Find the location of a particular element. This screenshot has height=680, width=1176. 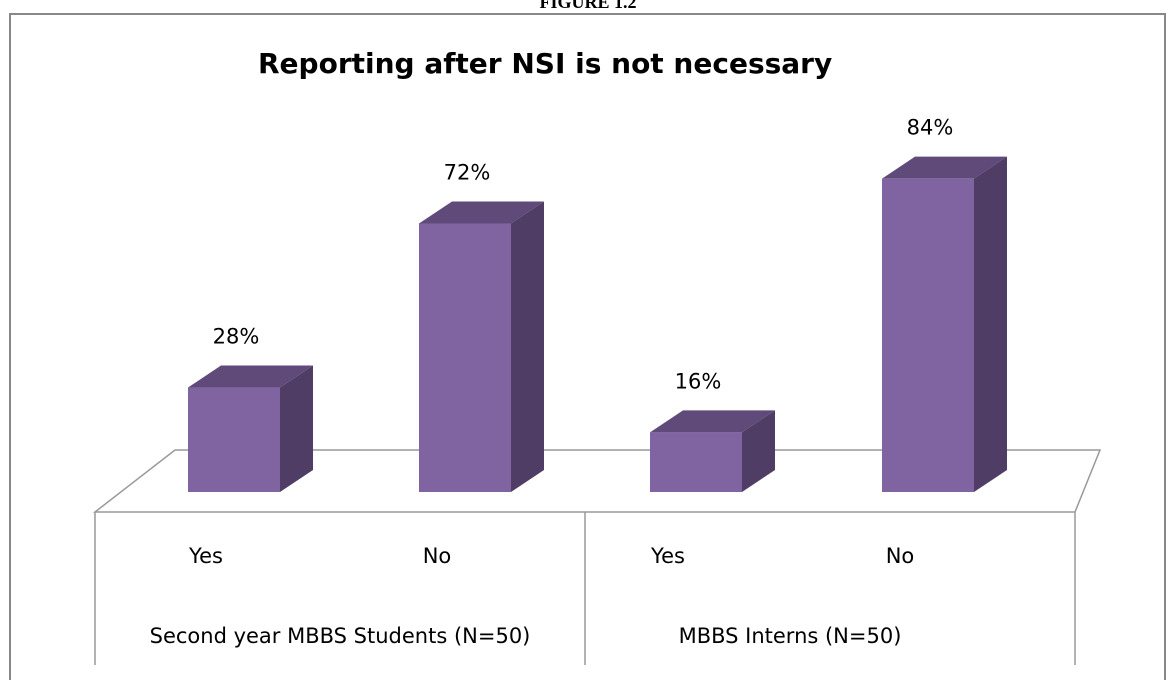

value-label: 28% is located at coordinates (236, 337).